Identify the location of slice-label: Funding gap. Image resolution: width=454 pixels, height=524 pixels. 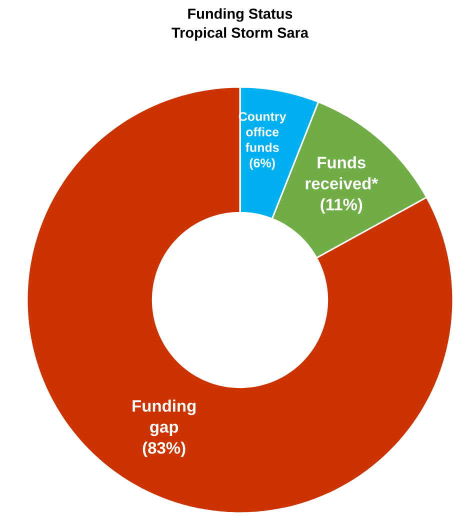
(164, 418).